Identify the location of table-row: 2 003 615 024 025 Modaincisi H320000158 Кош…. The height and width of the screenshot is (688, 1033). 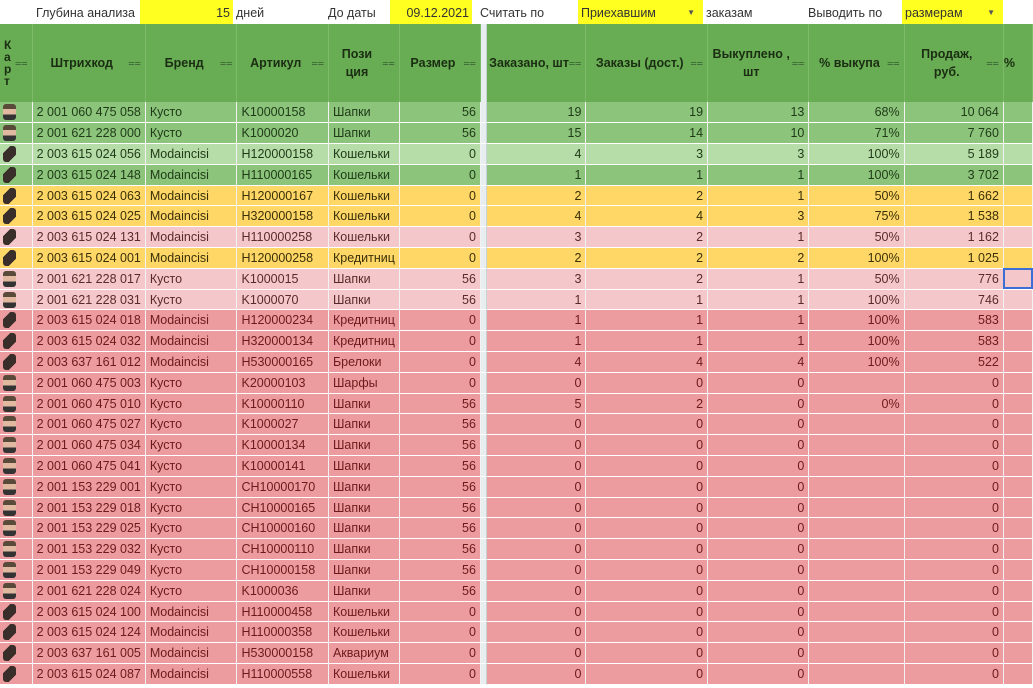
(516, 216).